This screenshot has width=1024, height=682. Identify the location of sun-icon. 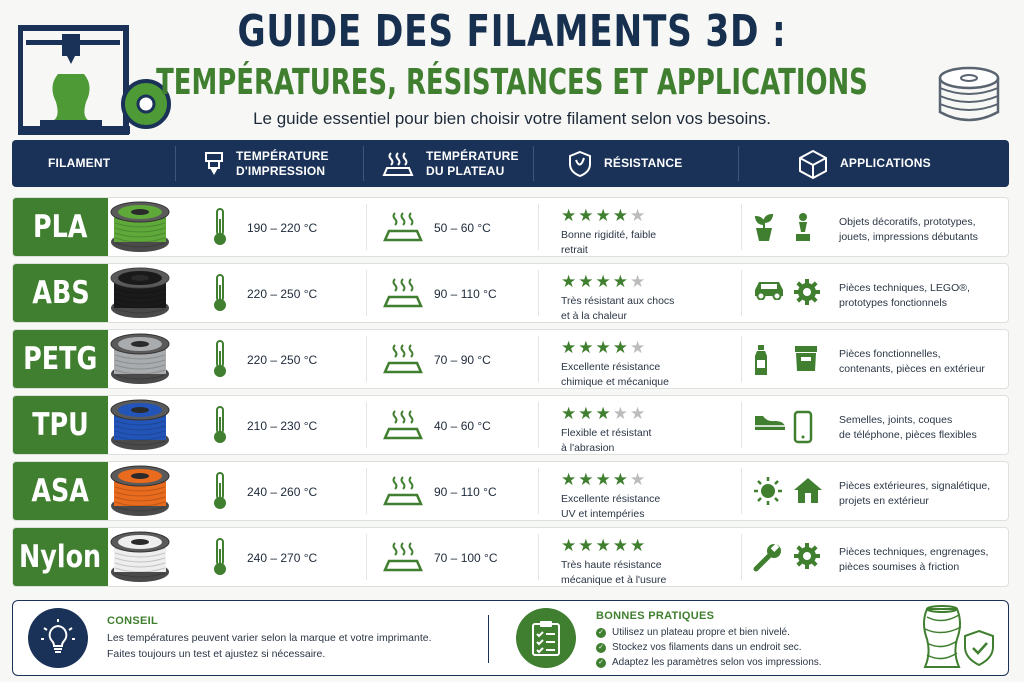
(768, 493).